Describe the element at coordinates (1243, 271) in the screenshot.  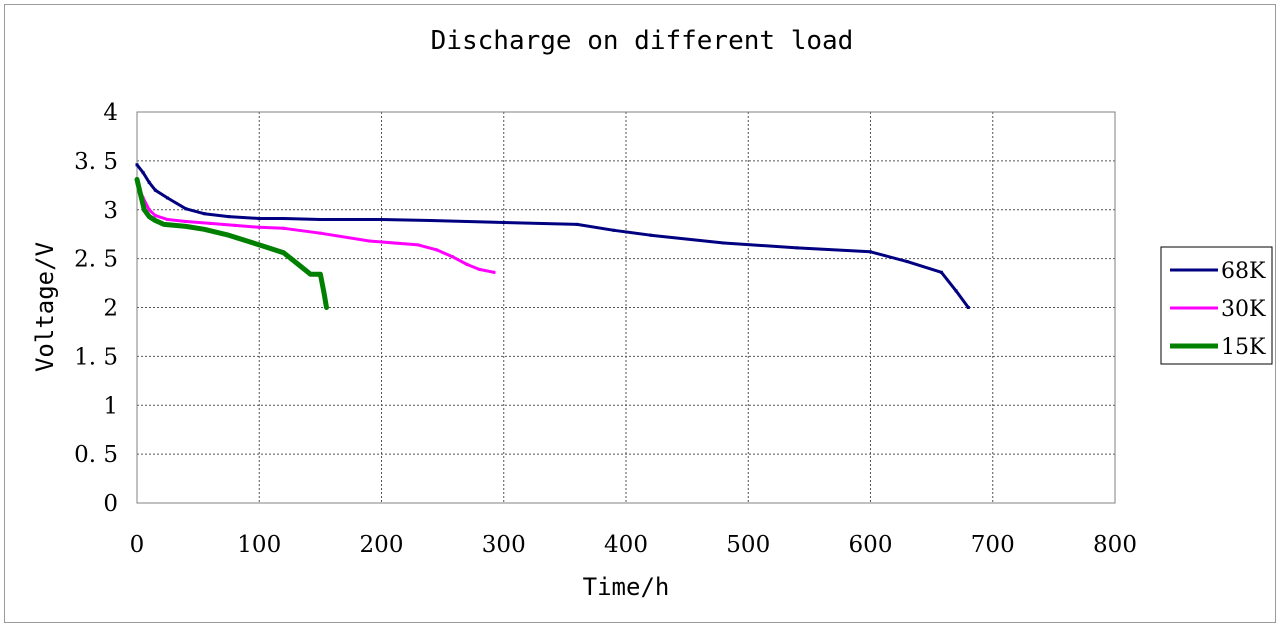
I see `legend-68k-label: 68K` at that location.